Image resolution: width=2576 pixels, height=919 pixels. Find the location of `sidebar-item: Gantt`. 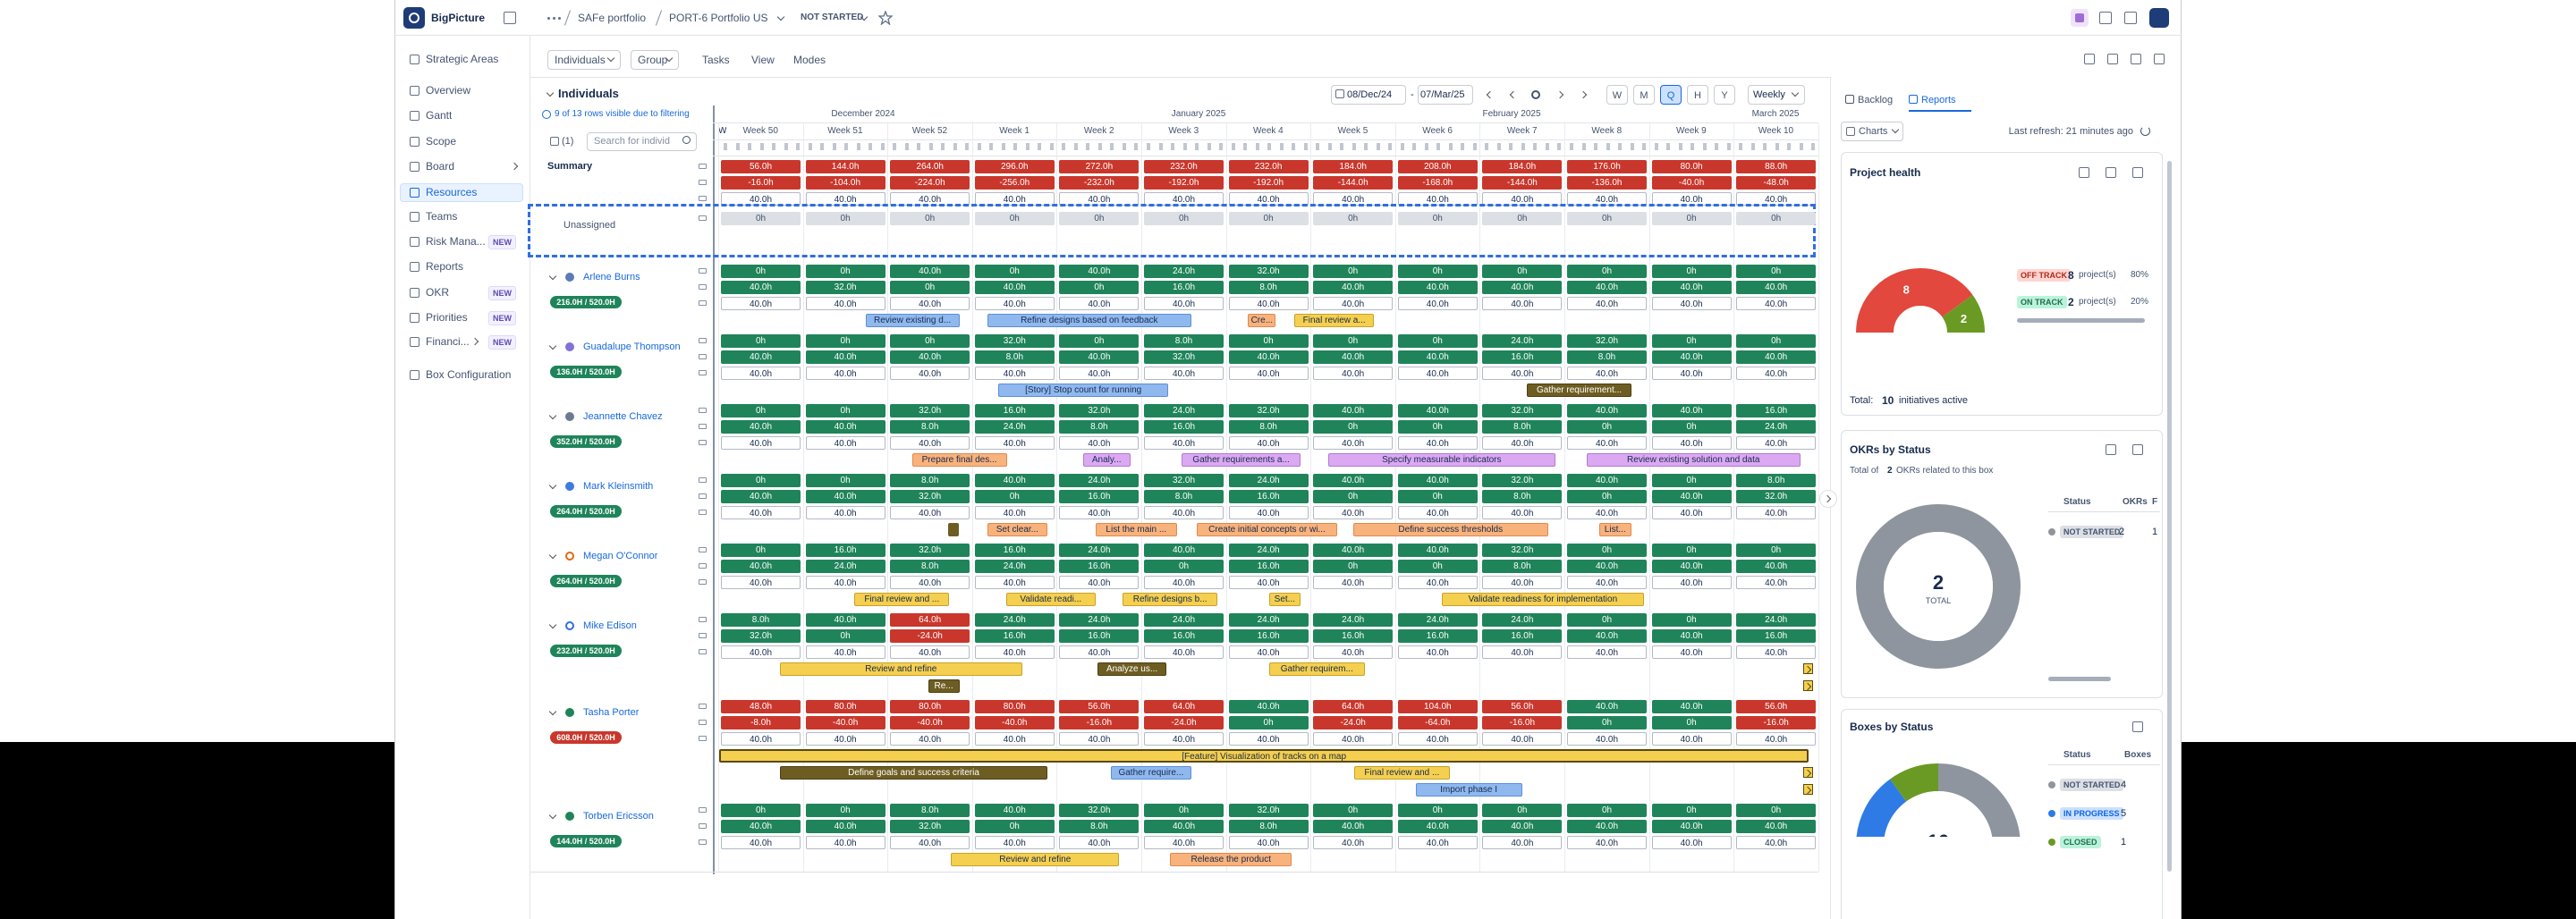

sidebar-item: Gantt is located at coordinates (439, 115).